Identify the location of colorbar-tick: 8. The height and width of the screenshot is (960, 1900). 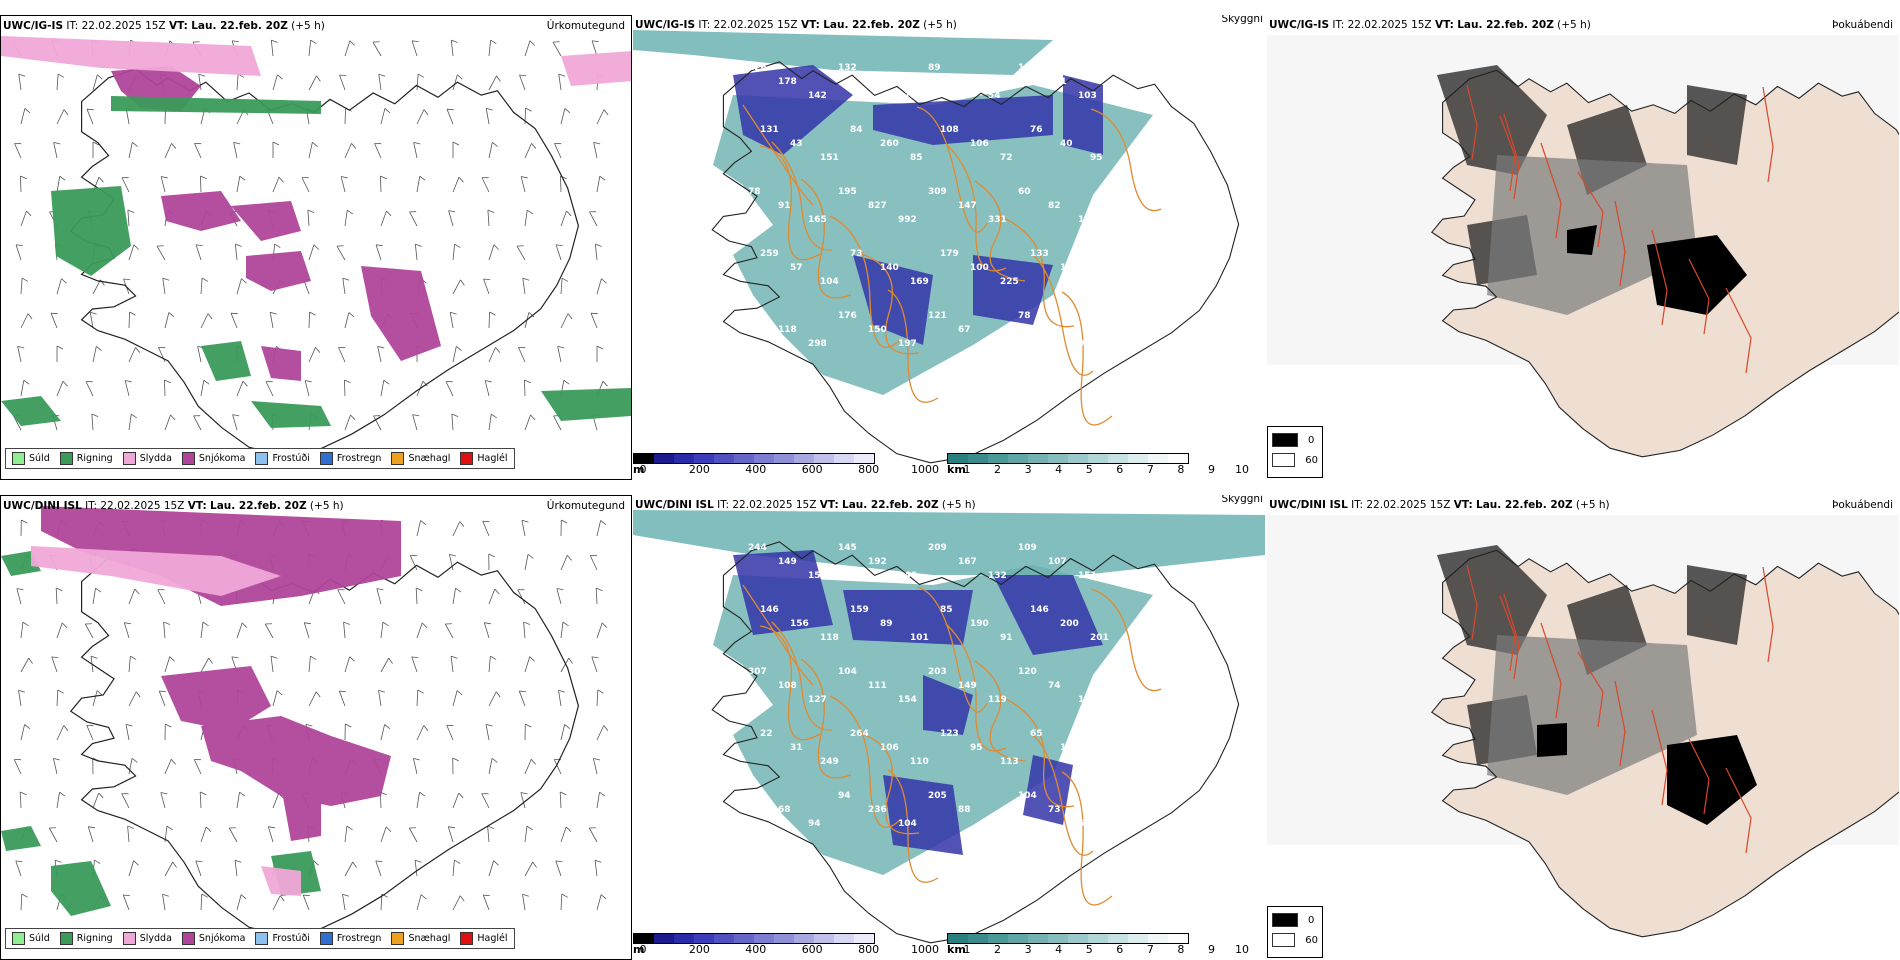
(1180, 469).